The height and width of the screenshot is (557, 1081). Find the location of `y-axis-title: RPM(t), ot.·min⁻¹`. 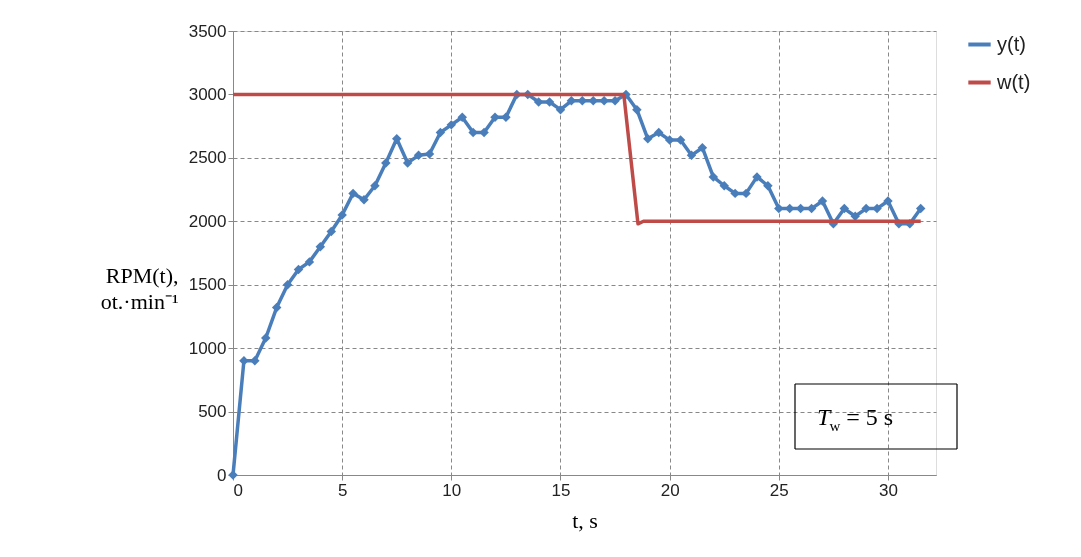

y-axis-title: RPM(t), ot.·min⁻¹ is located at coordinates (139, 288).